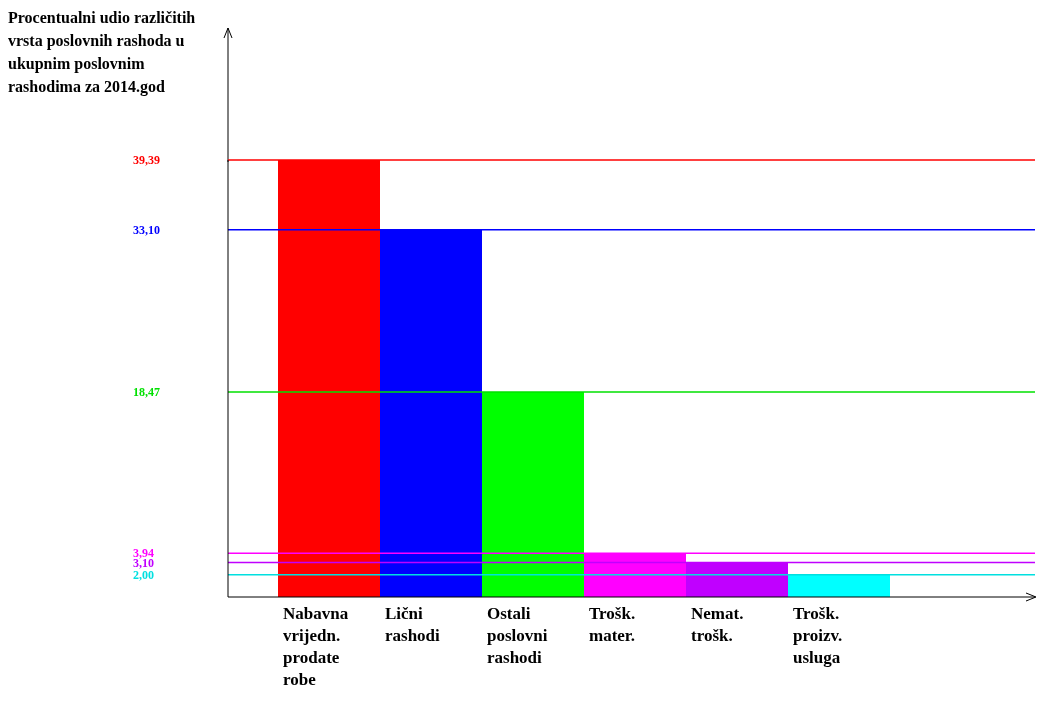 The height and width of the screenshot is (706, 1040). I want to click on y-tick-label: 39,39, so click(146, 160).